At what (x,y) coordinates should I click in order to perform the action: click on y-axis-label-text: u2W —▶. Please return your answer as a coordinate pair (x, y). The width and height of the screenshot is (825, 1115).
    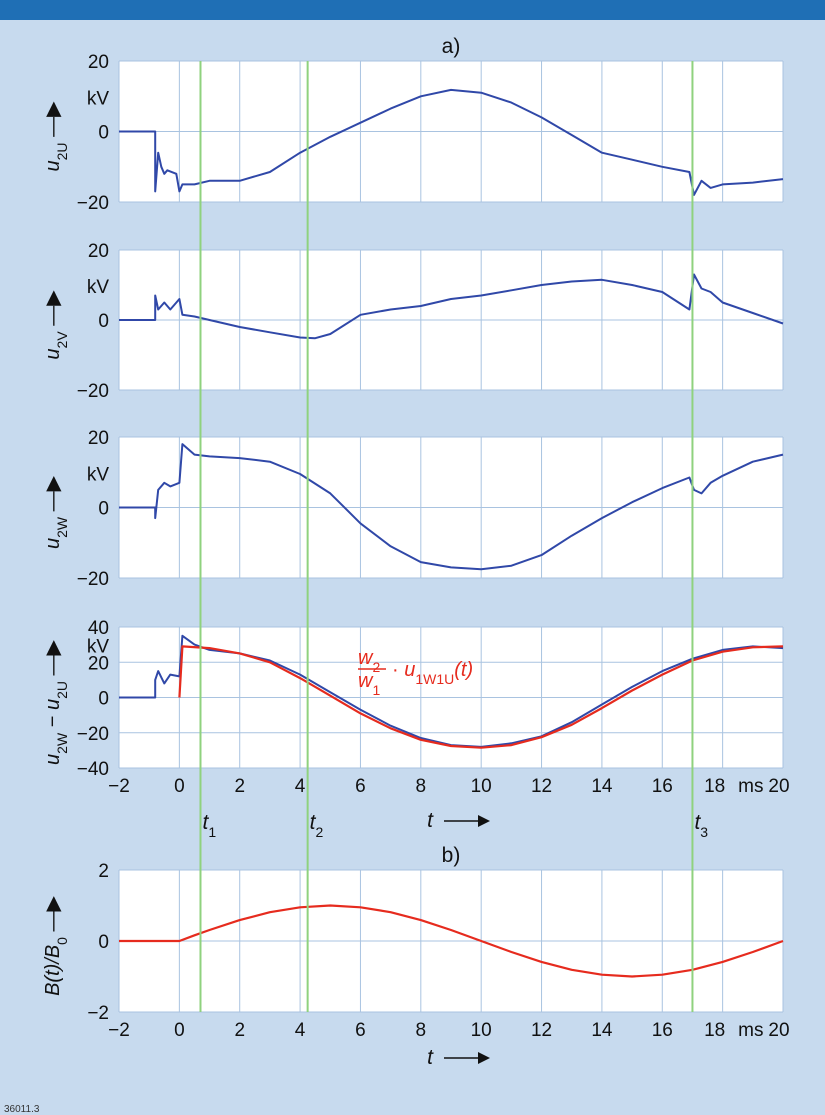
    Looking at the image, I should click on (56, 512).